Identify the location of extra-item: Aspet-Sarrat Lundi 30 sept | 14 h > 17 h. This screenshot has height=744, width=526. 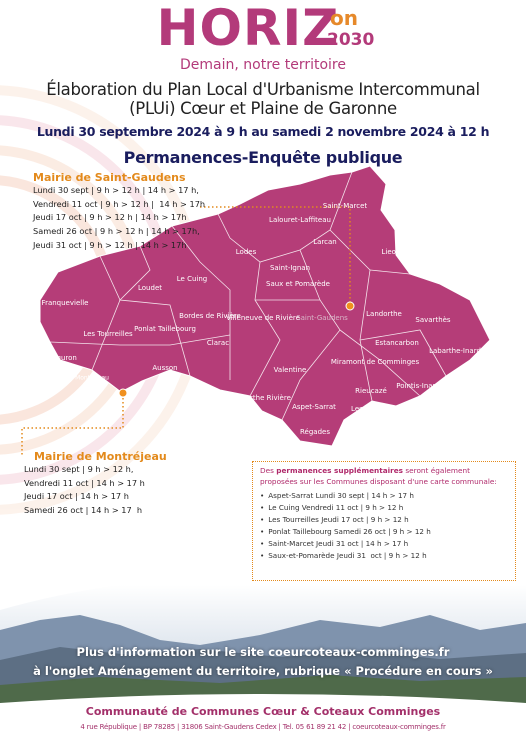
(384, 496).